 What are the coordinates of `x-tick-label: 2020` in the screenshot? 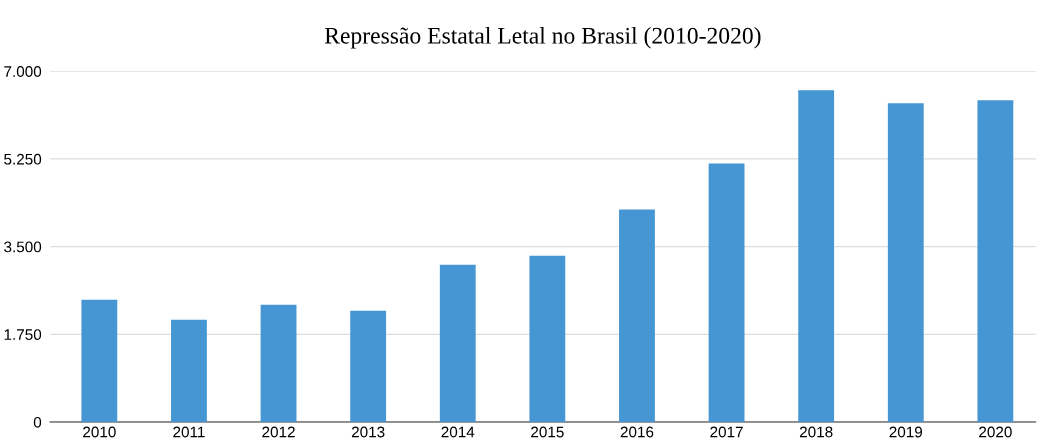 It's located at (995, 432).